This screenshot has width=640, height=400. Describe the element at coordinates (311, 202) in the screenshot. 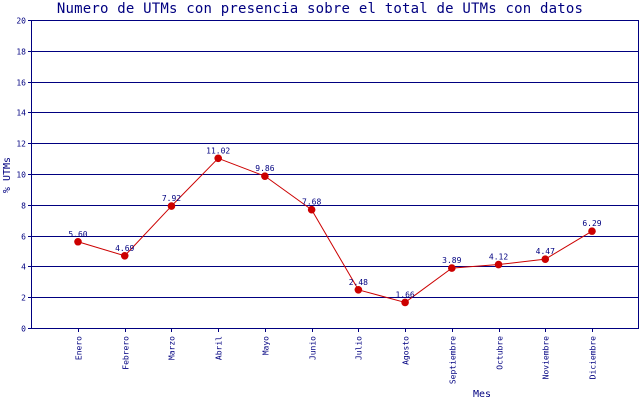

I see `data-label: 7.68` at that location.